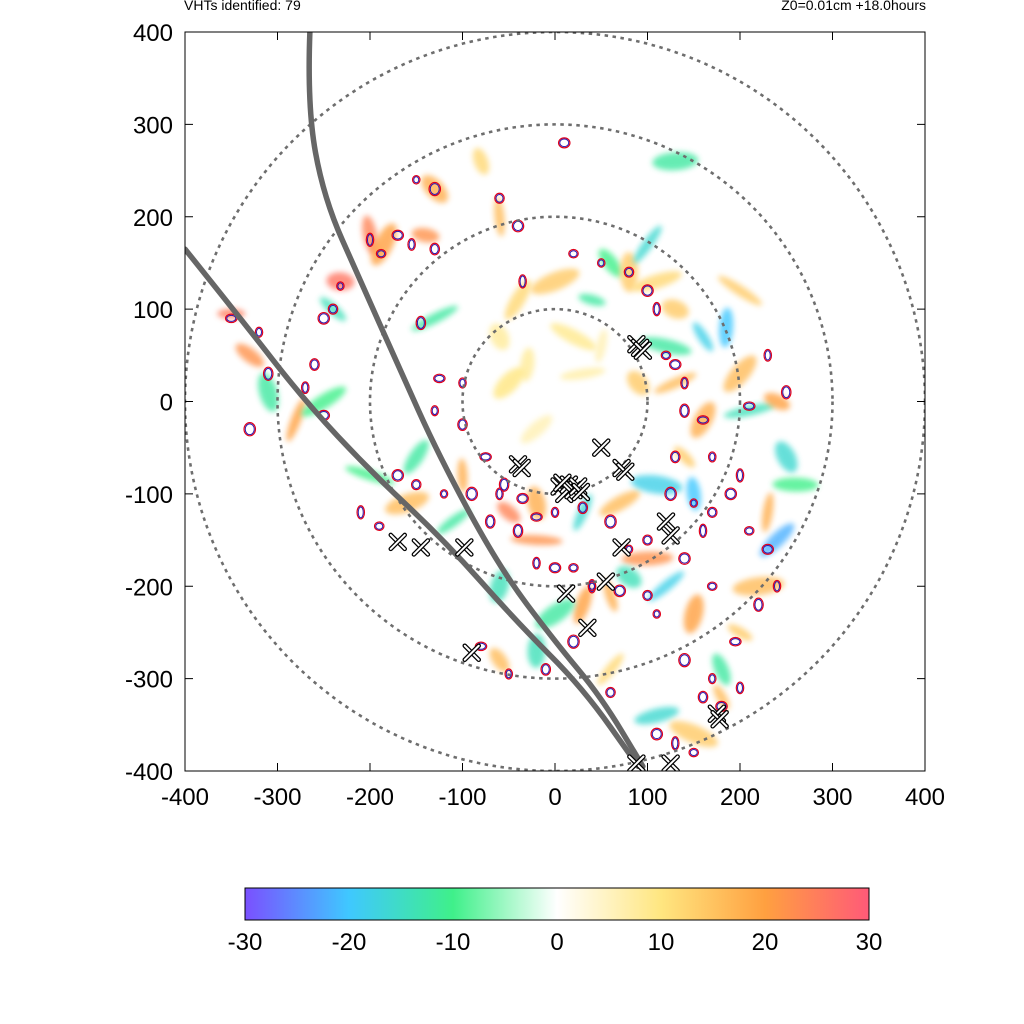 This screenshot has height=1024, width=1024. Describe the element at coordinates (166, 403) in the screenshot. I see `y-tick-label: 0` at that location.